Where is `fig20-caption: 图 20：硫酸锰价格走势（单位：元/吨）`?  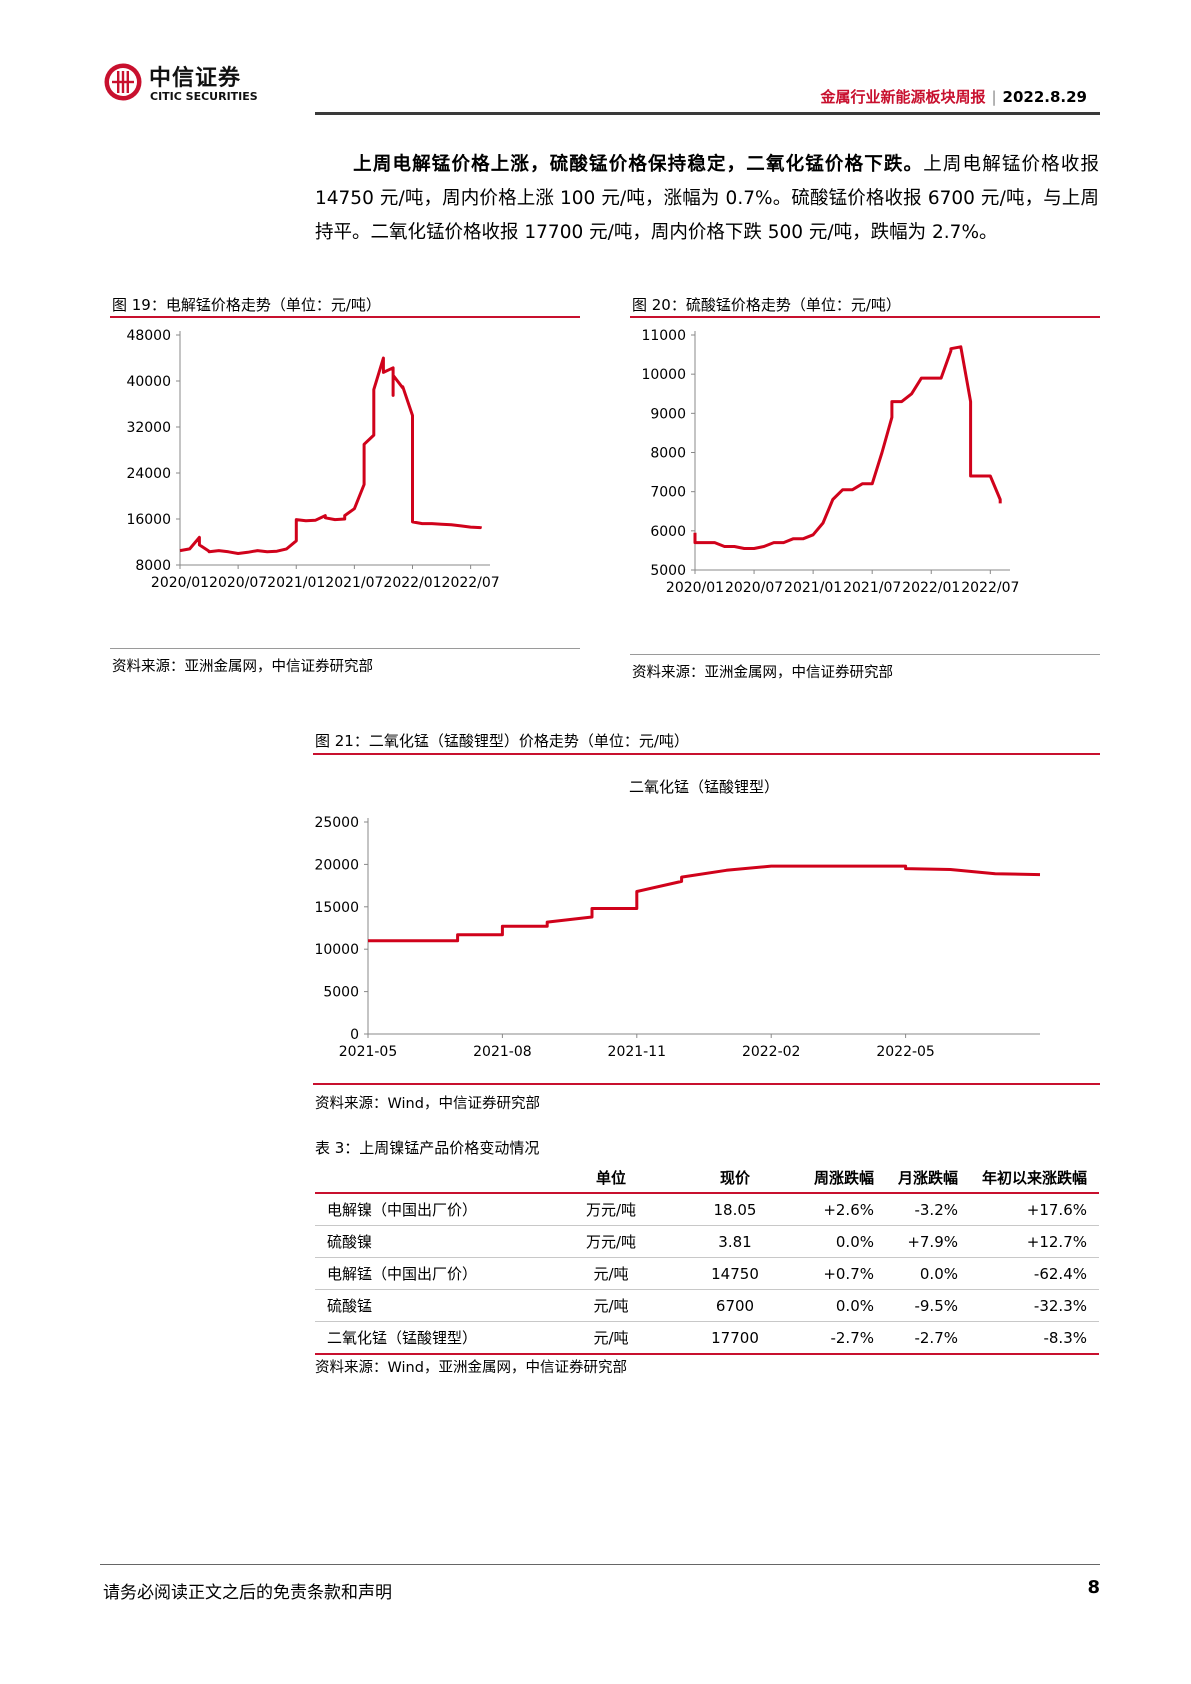 fig20-caption: 图 20：硫酸锰价格走势（单位：元/吨） is located at coordinates (766, 305).